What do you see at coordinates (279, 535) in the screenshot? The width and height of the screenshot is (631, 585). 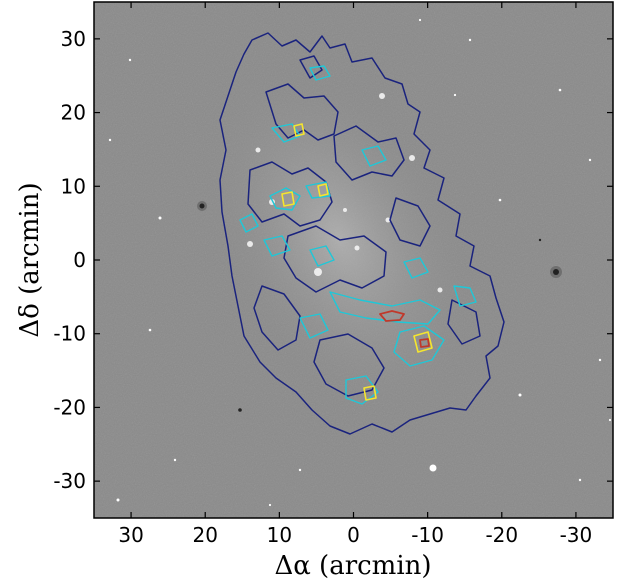 I see `x-tick-label: 10` at bounding box center [279, 535].